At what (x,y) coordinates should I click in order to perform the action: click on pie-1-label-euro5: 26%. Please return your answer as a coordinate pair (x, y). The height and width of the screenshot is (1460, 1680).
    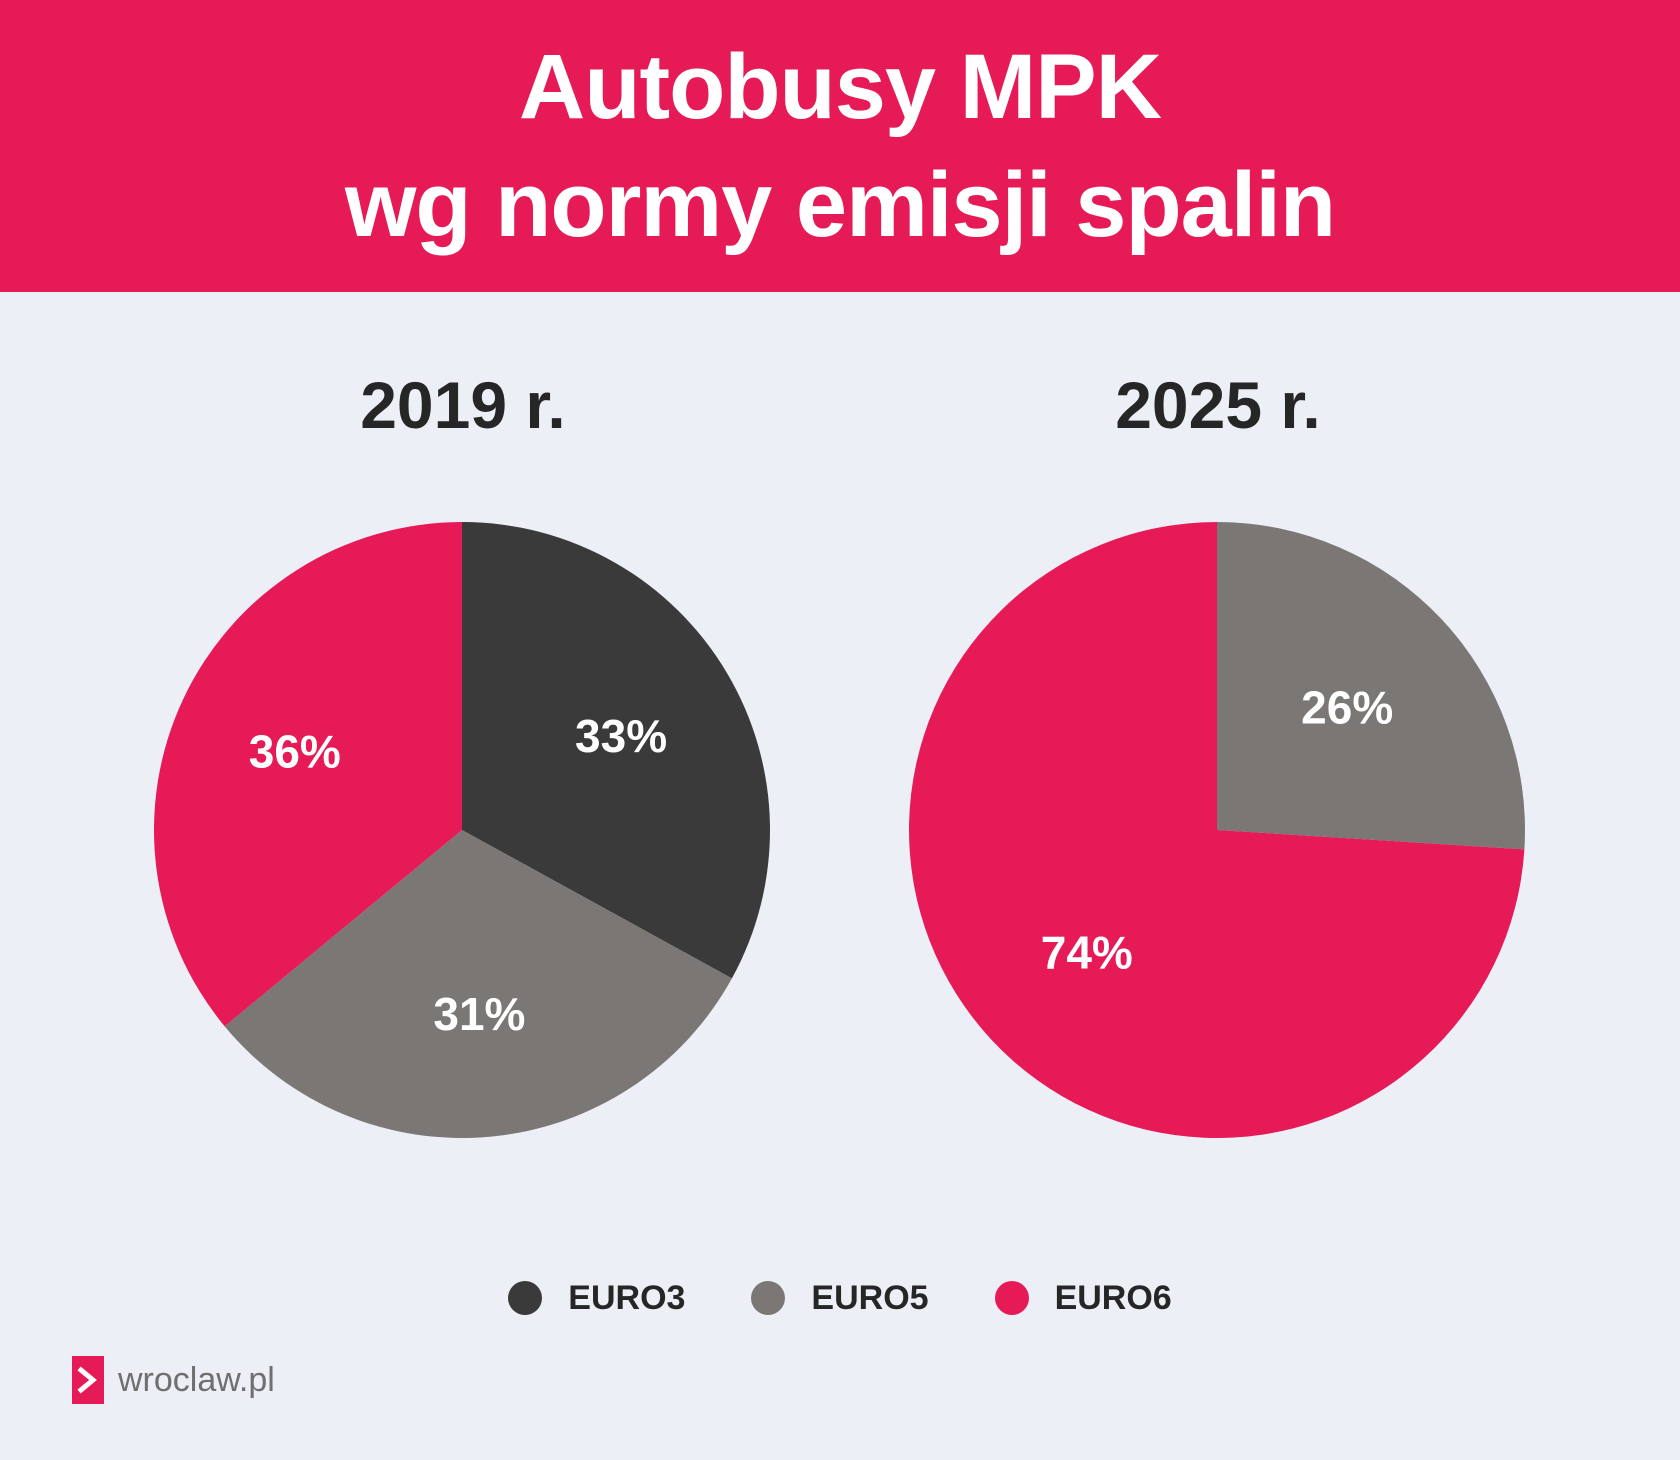
    Looking at the image, I should click on (1347, 708).